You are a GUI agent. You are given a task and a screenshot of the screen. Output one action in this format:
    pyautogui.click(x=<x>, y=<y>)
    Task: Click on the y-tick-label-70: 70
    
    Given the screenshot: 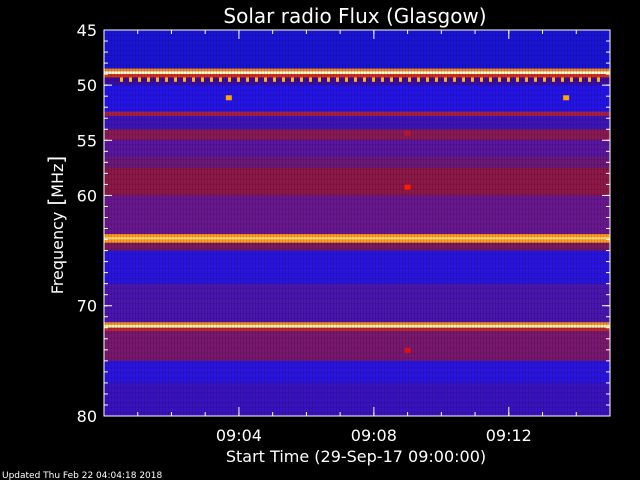 What is the action you would take?
    pyautogui.click(x=87, y=306)
    